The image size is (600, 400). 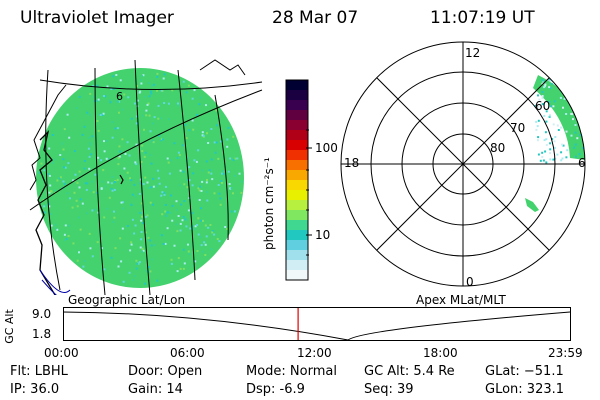 I want to click on colorbar, so click(x=297, y=180).